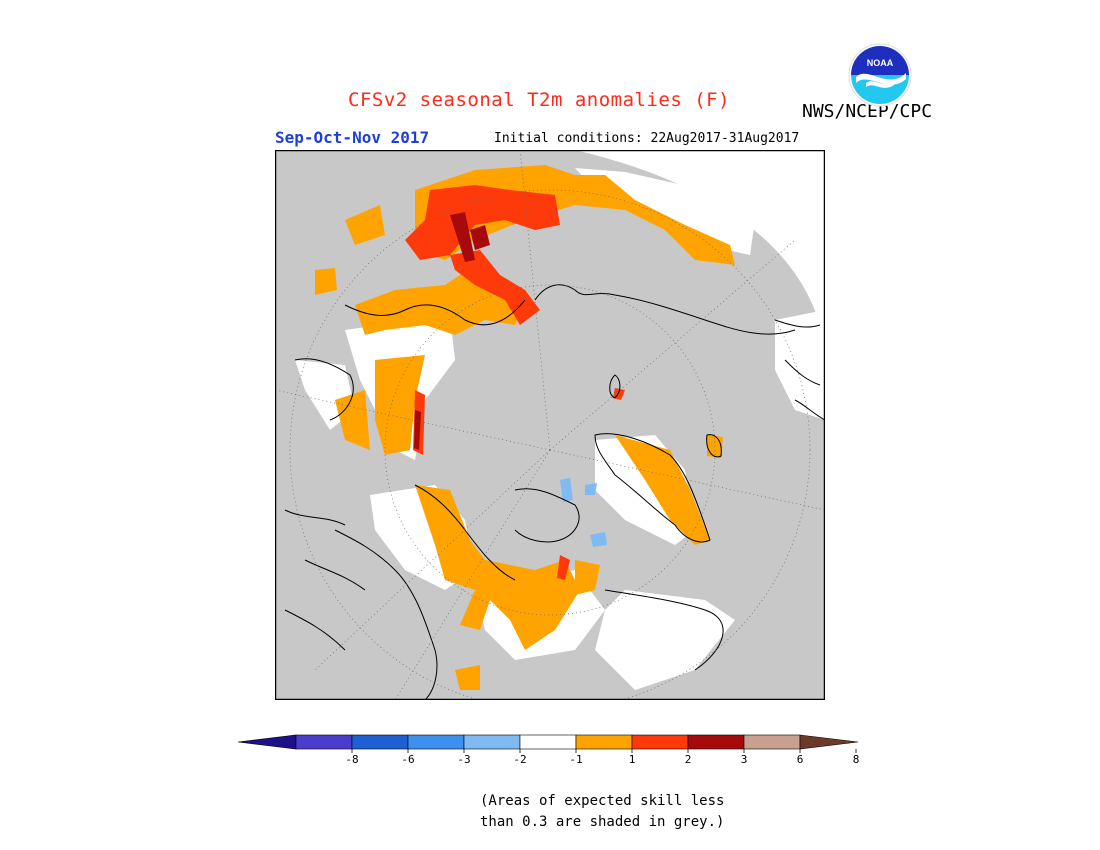 The image size is (1100, 850). What do you see at coordinates (602, 822) in the screenshot?
I see `skill-note-line-2: than 0.3 are shaded in grey.)` at bounding box center [602, 822].